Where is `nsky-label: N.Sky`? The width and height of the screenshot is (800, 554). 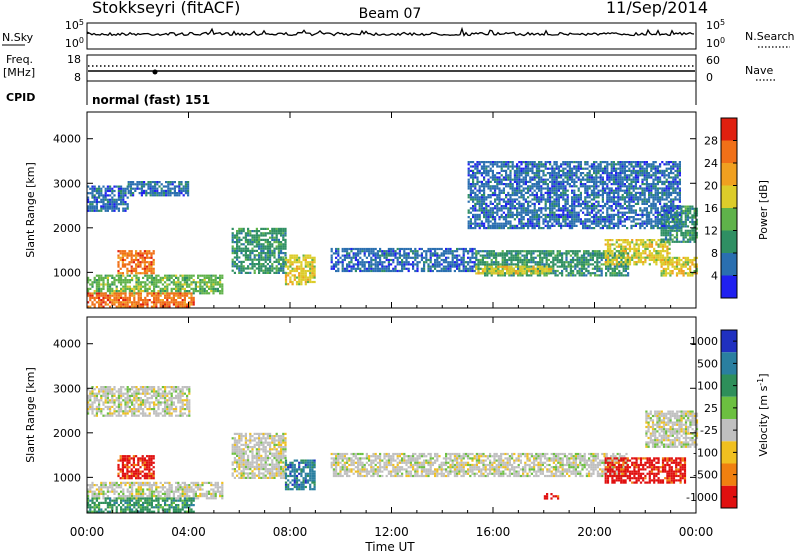 nsky-label: N.Sky is located at coordinates (18, 37).